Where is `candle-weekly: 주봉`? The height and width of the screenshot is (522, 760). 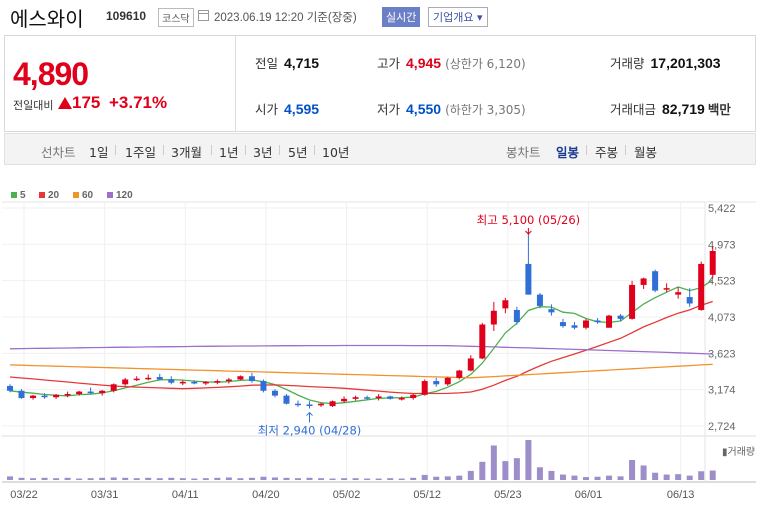
candle-weekly: 주봉 is located at coordinates (607, 152).